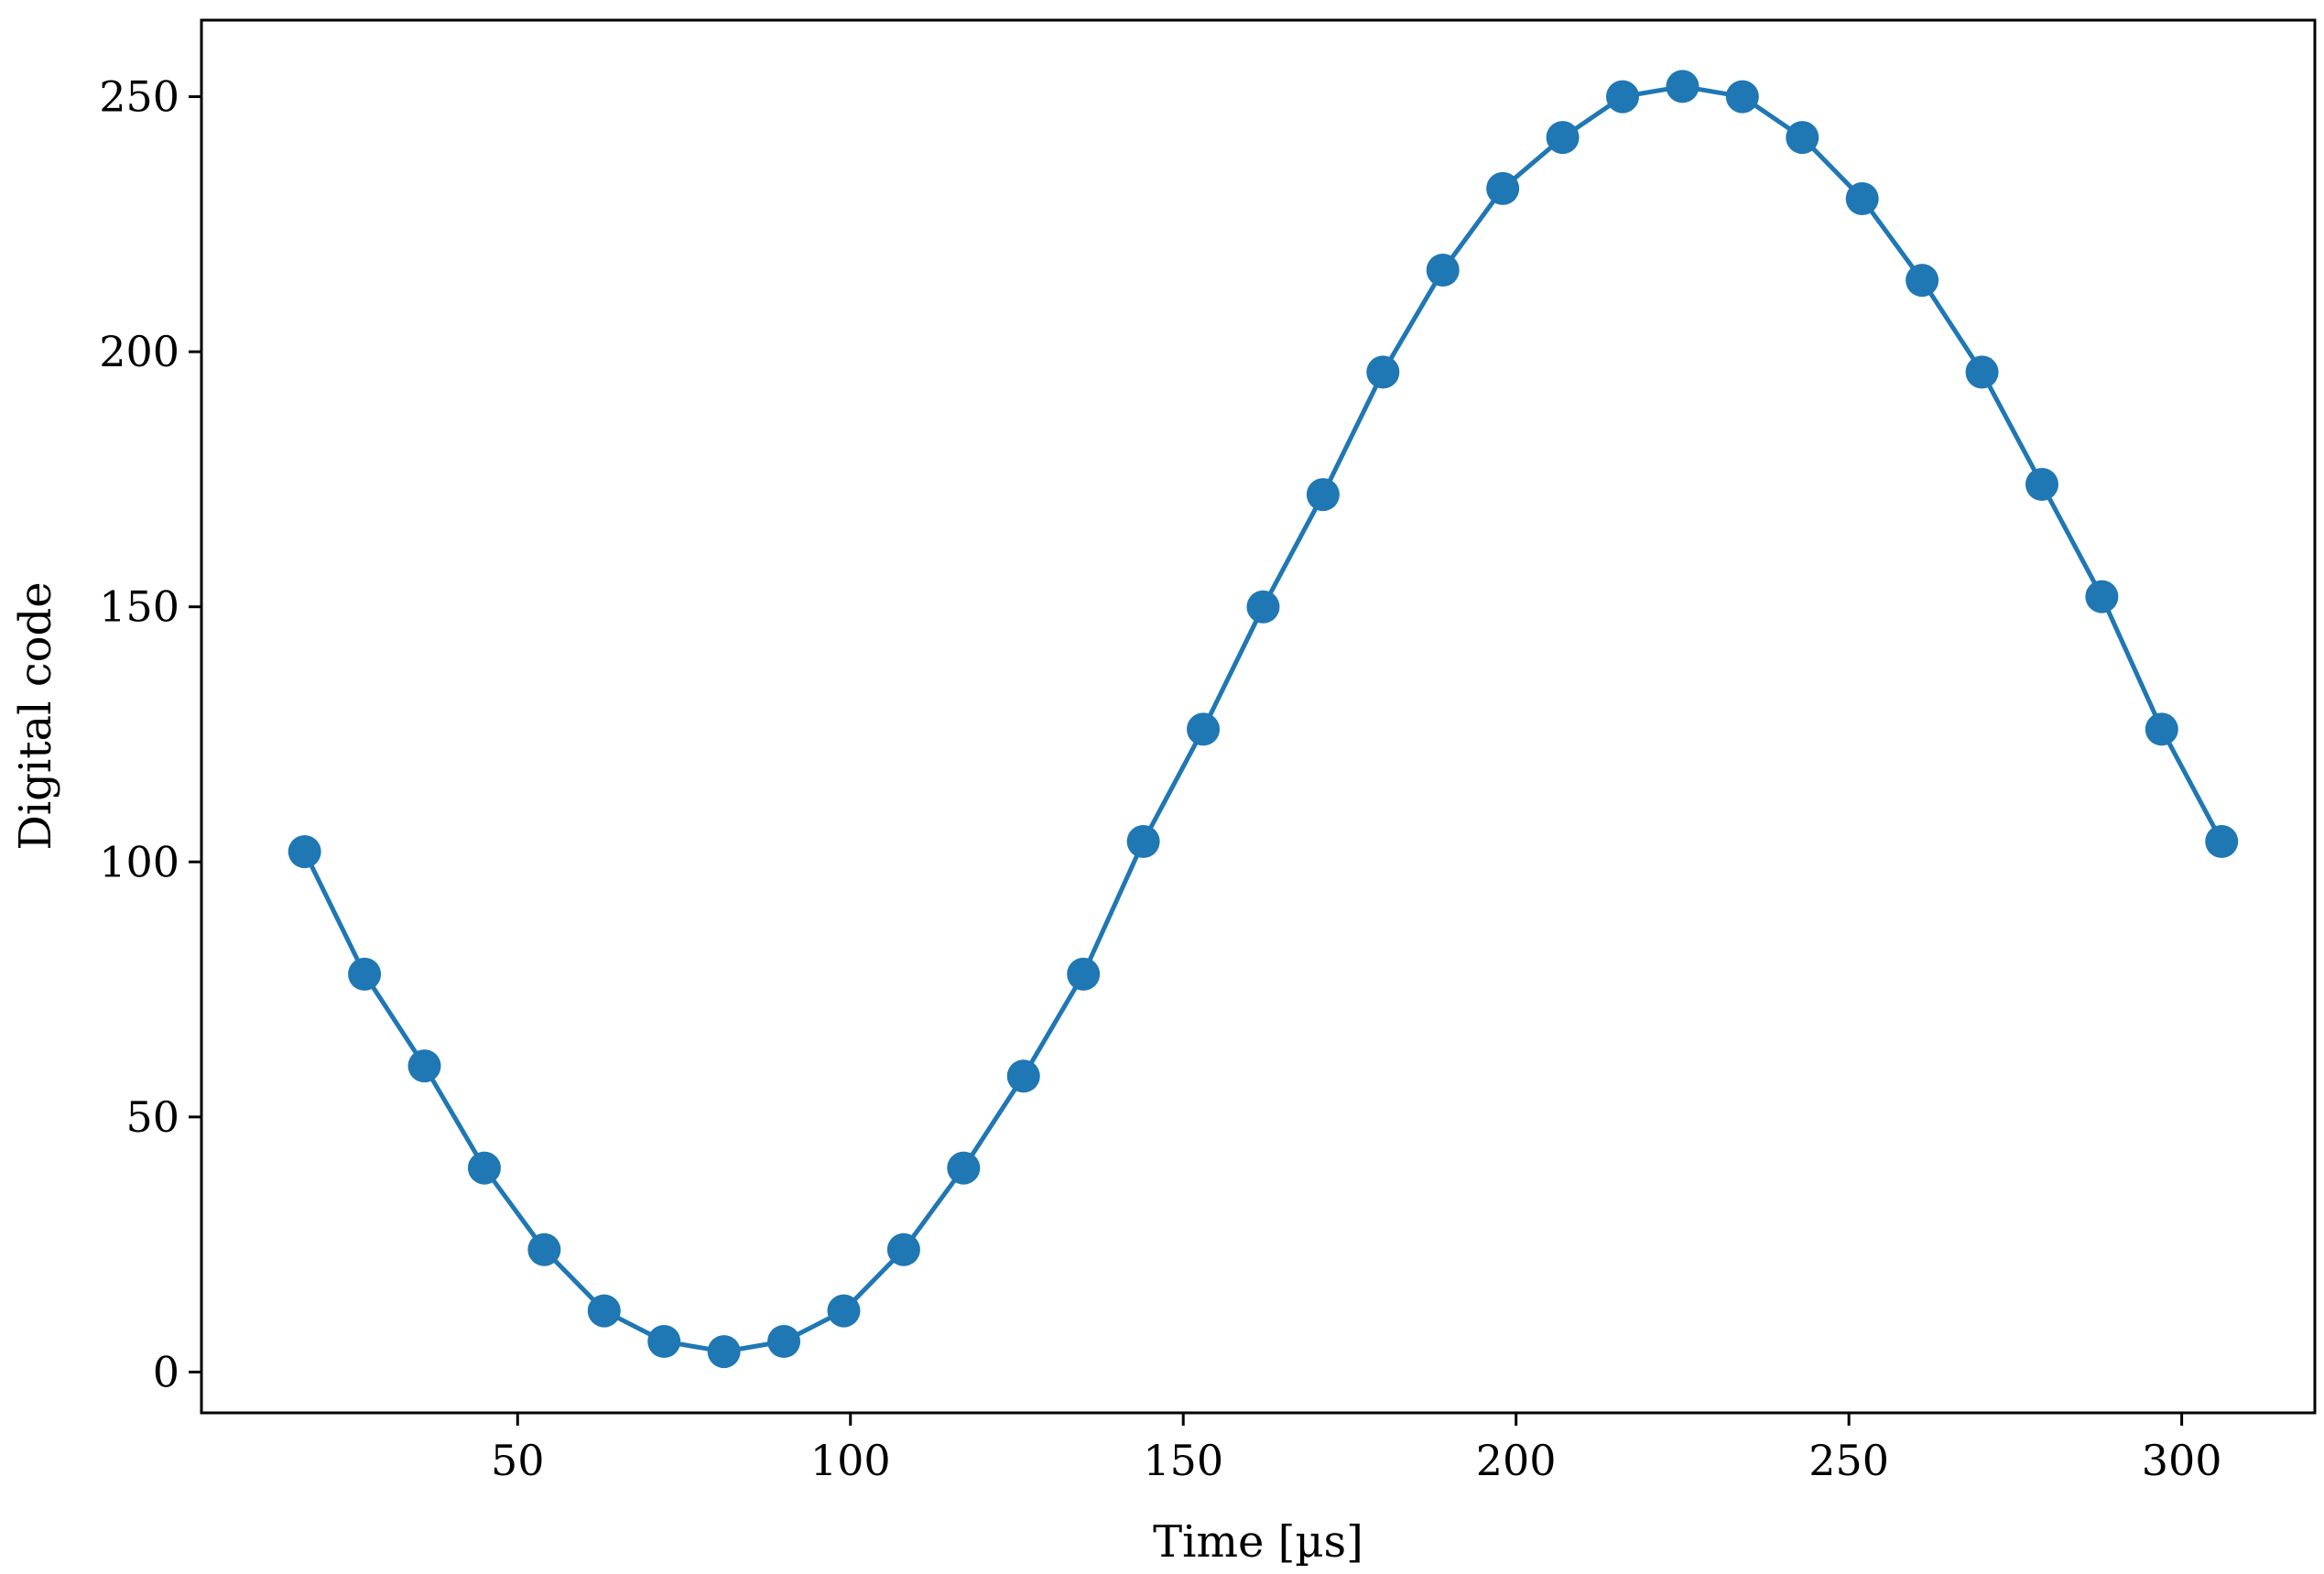  Describe the element at coordinates (850, 1461) in the screenshot. I see `x-tick-label: 100` at that location.